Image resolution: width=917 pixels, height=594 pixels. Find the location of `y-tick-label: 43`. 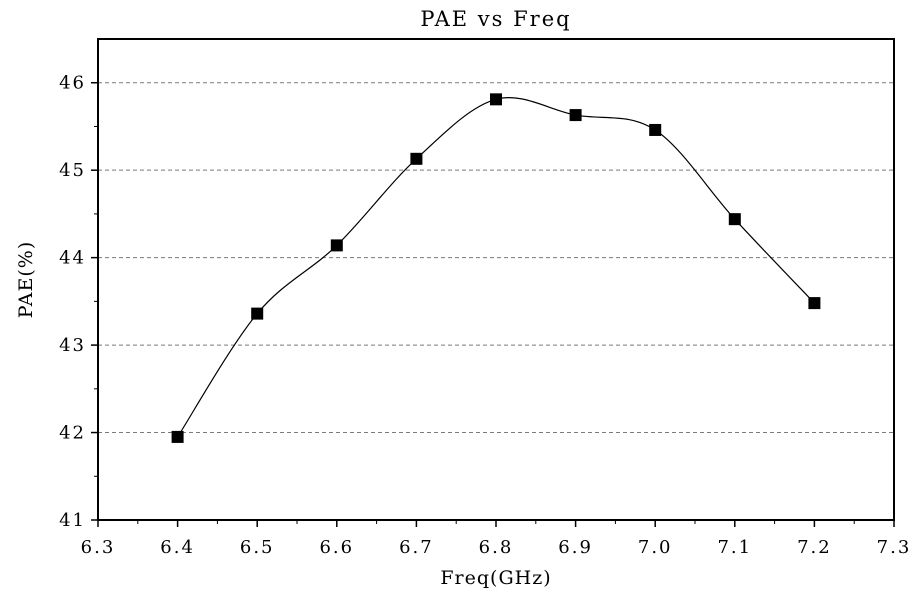

y-tick-label: 43 is located at coordinates (72, 345).